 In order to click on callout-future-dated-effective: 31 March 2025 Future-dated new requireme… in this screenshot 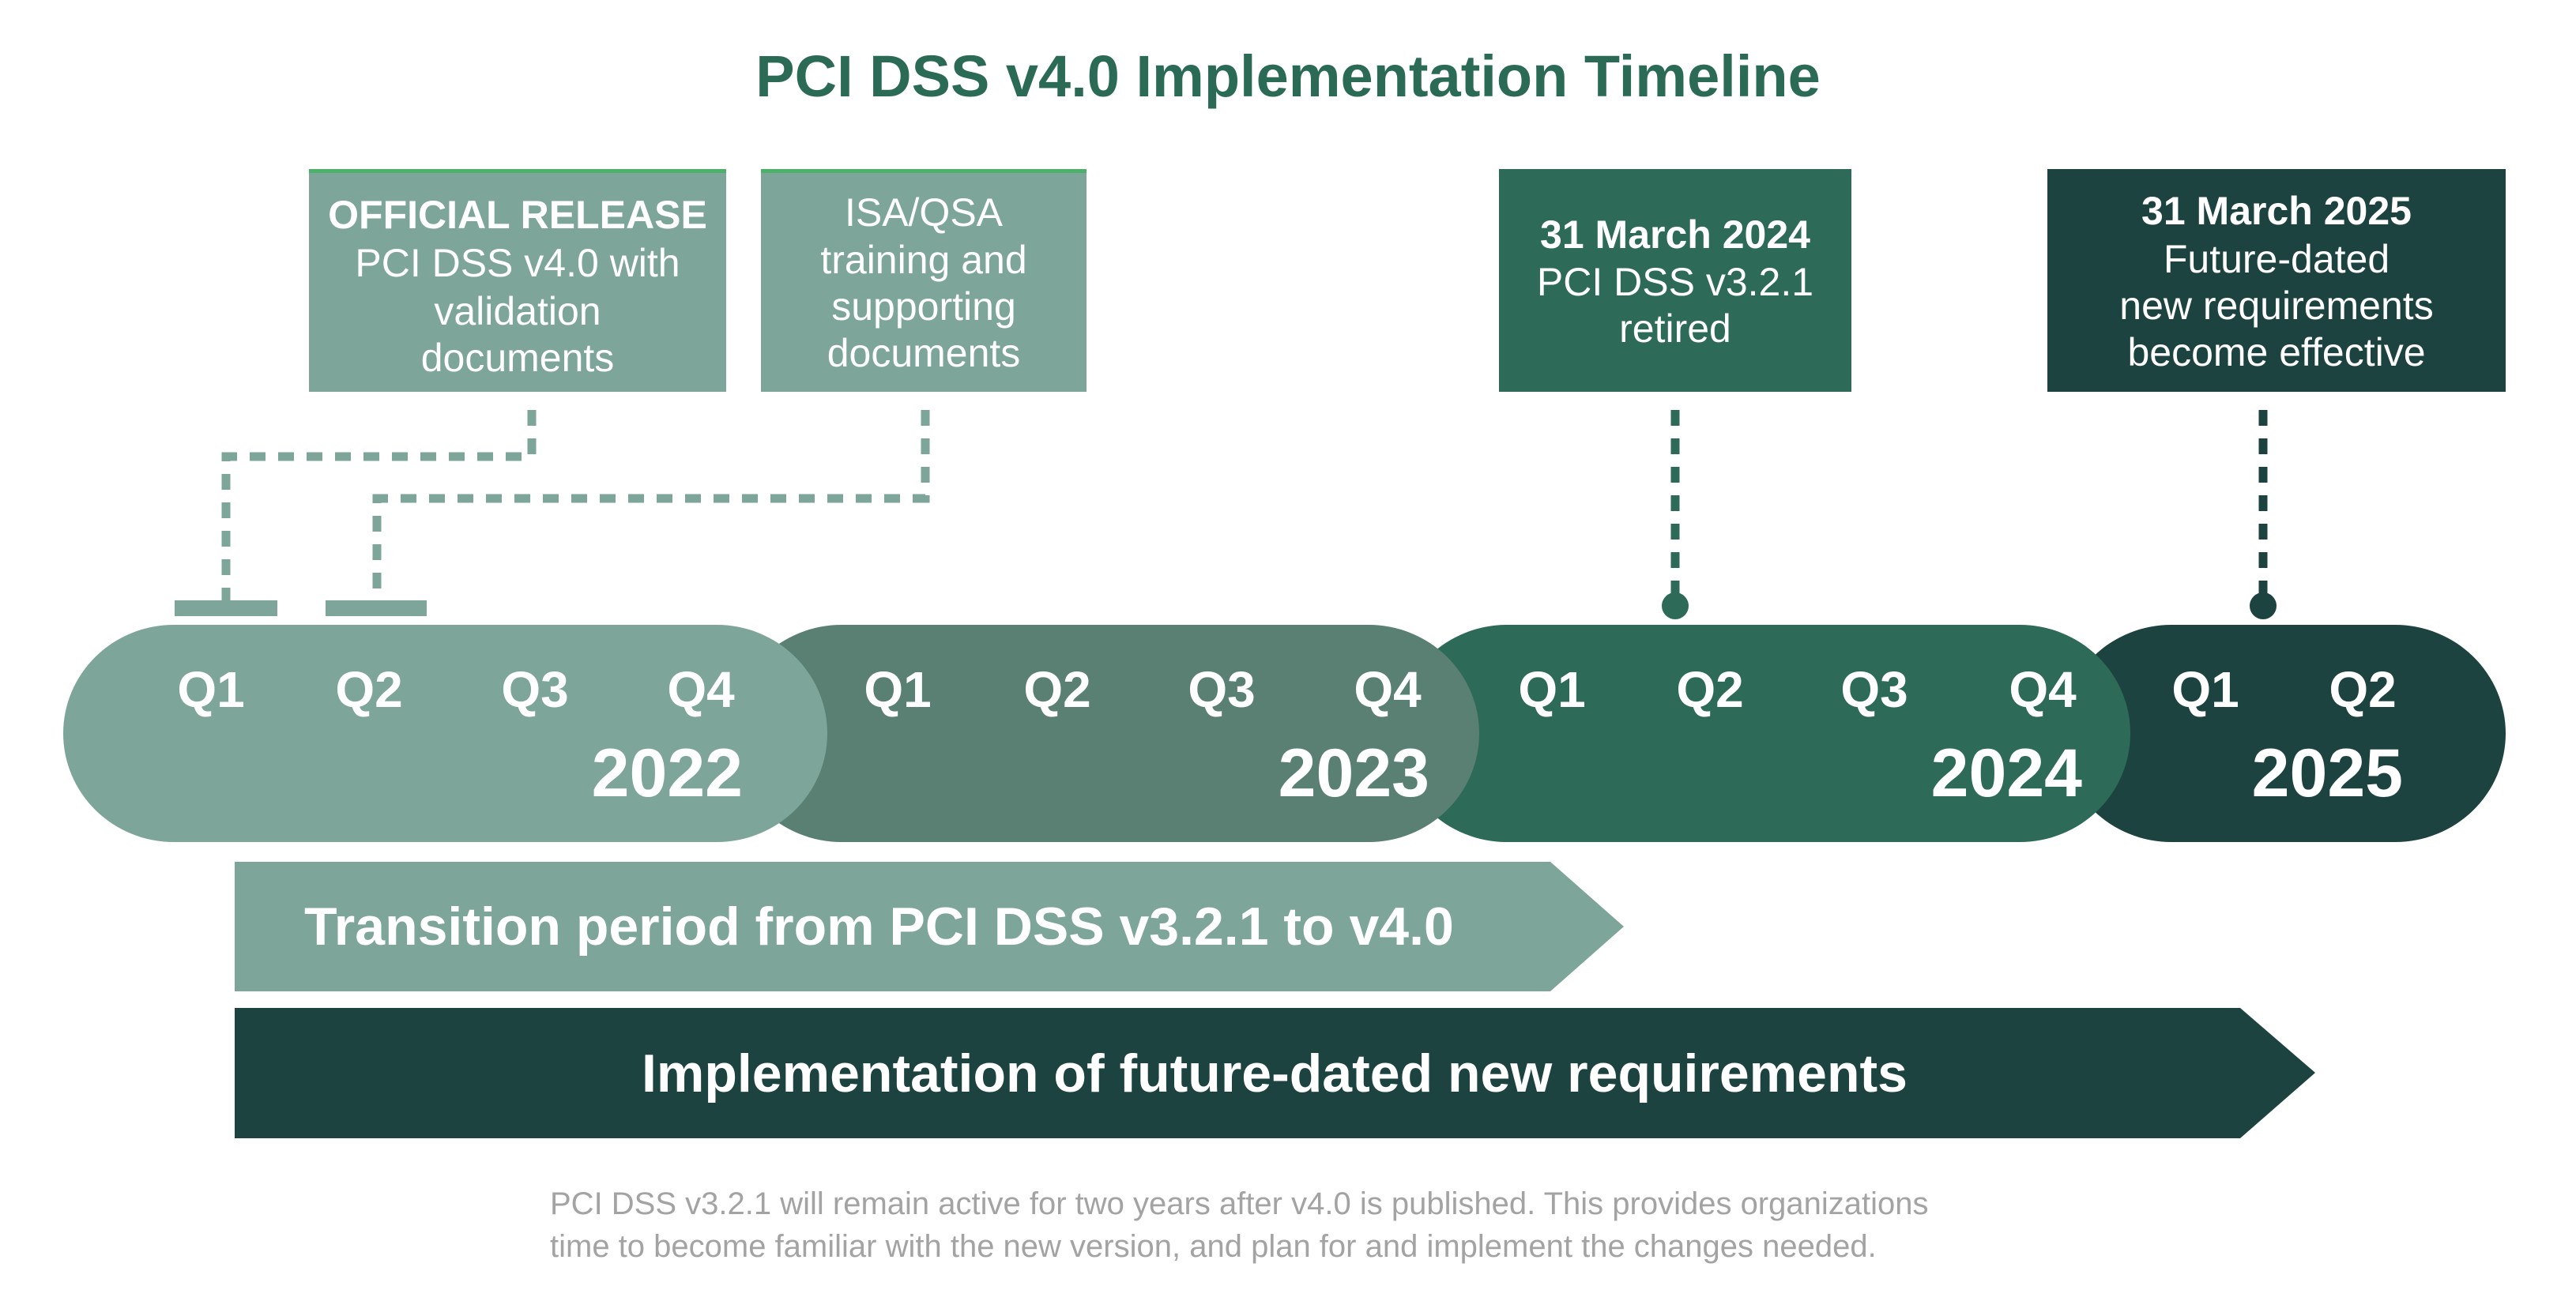, I will do `click(2276, 280)`.